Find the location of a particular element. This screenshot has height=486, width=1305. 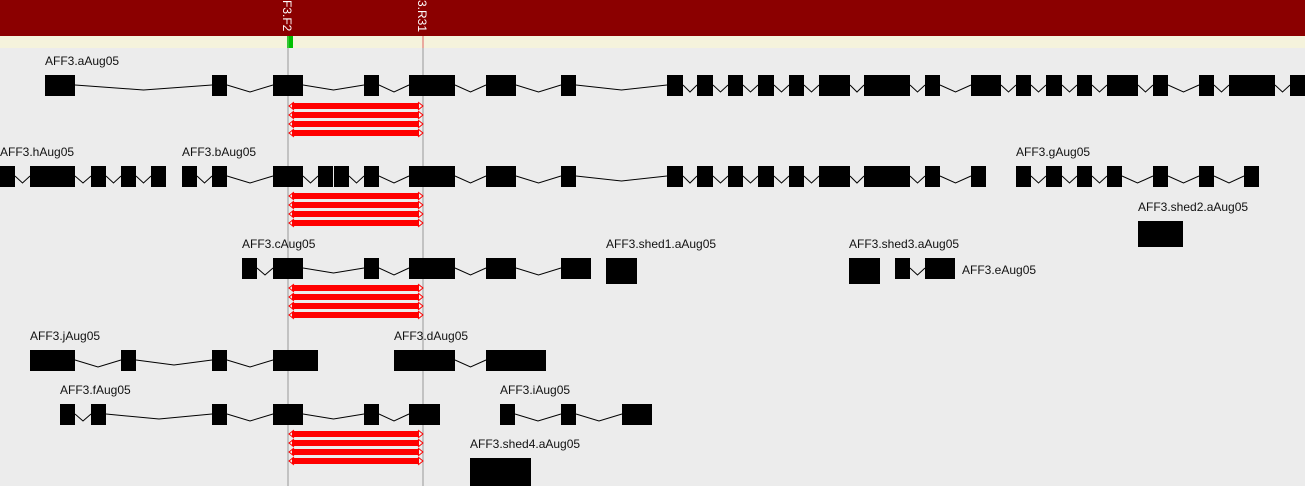

gene-model: AFF3.hAug05 is located at coordinates (83, 166).